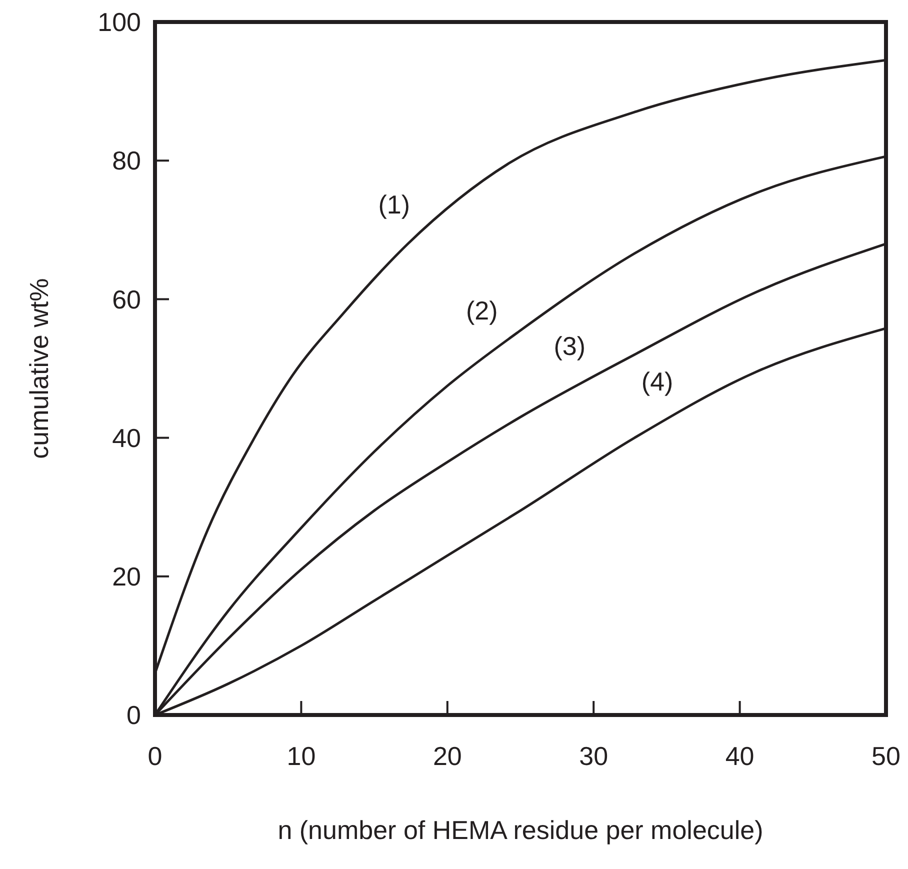 This screenshot has width=908, height=869. What do you see at coordinates (394, 205) in the screenshot?
I see `series-label: (1)` at bounding box center [394, 205].